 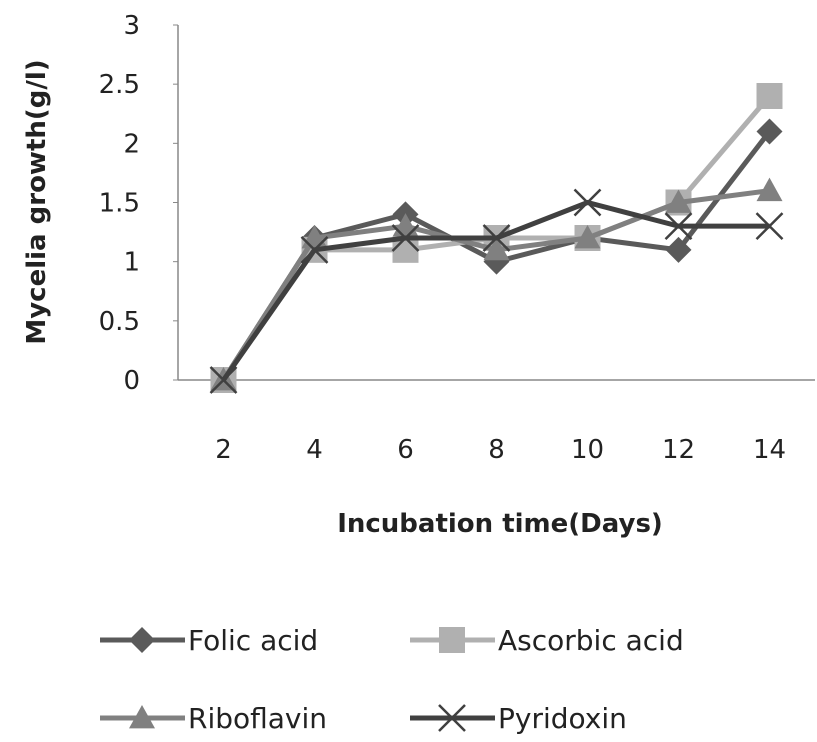 What do you see at coordinates (119, 322) in the screenshot?
I see `y-tick-label: 0.5` at bounding box center [119, 322].